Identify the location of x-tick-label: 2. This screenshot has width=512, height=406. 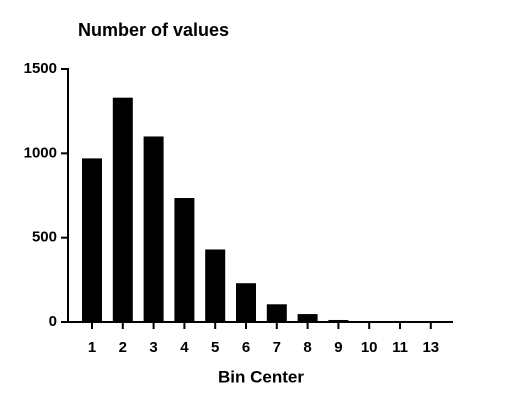
(123, 347).